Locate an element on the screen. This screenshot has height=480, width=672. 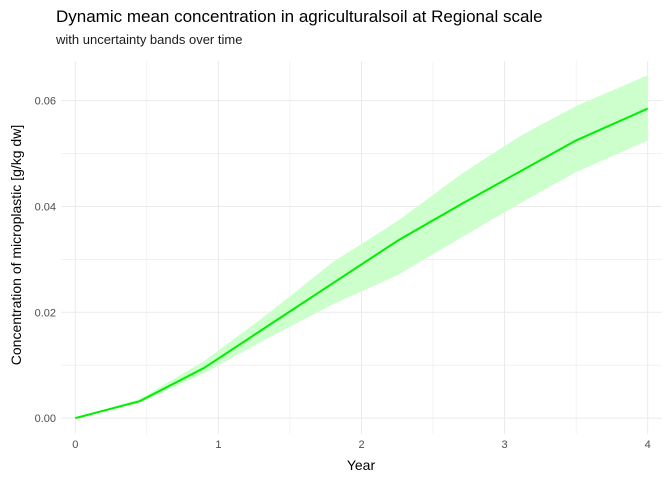
y-tick-label: 0.06 is located at coordinates (45, 102).